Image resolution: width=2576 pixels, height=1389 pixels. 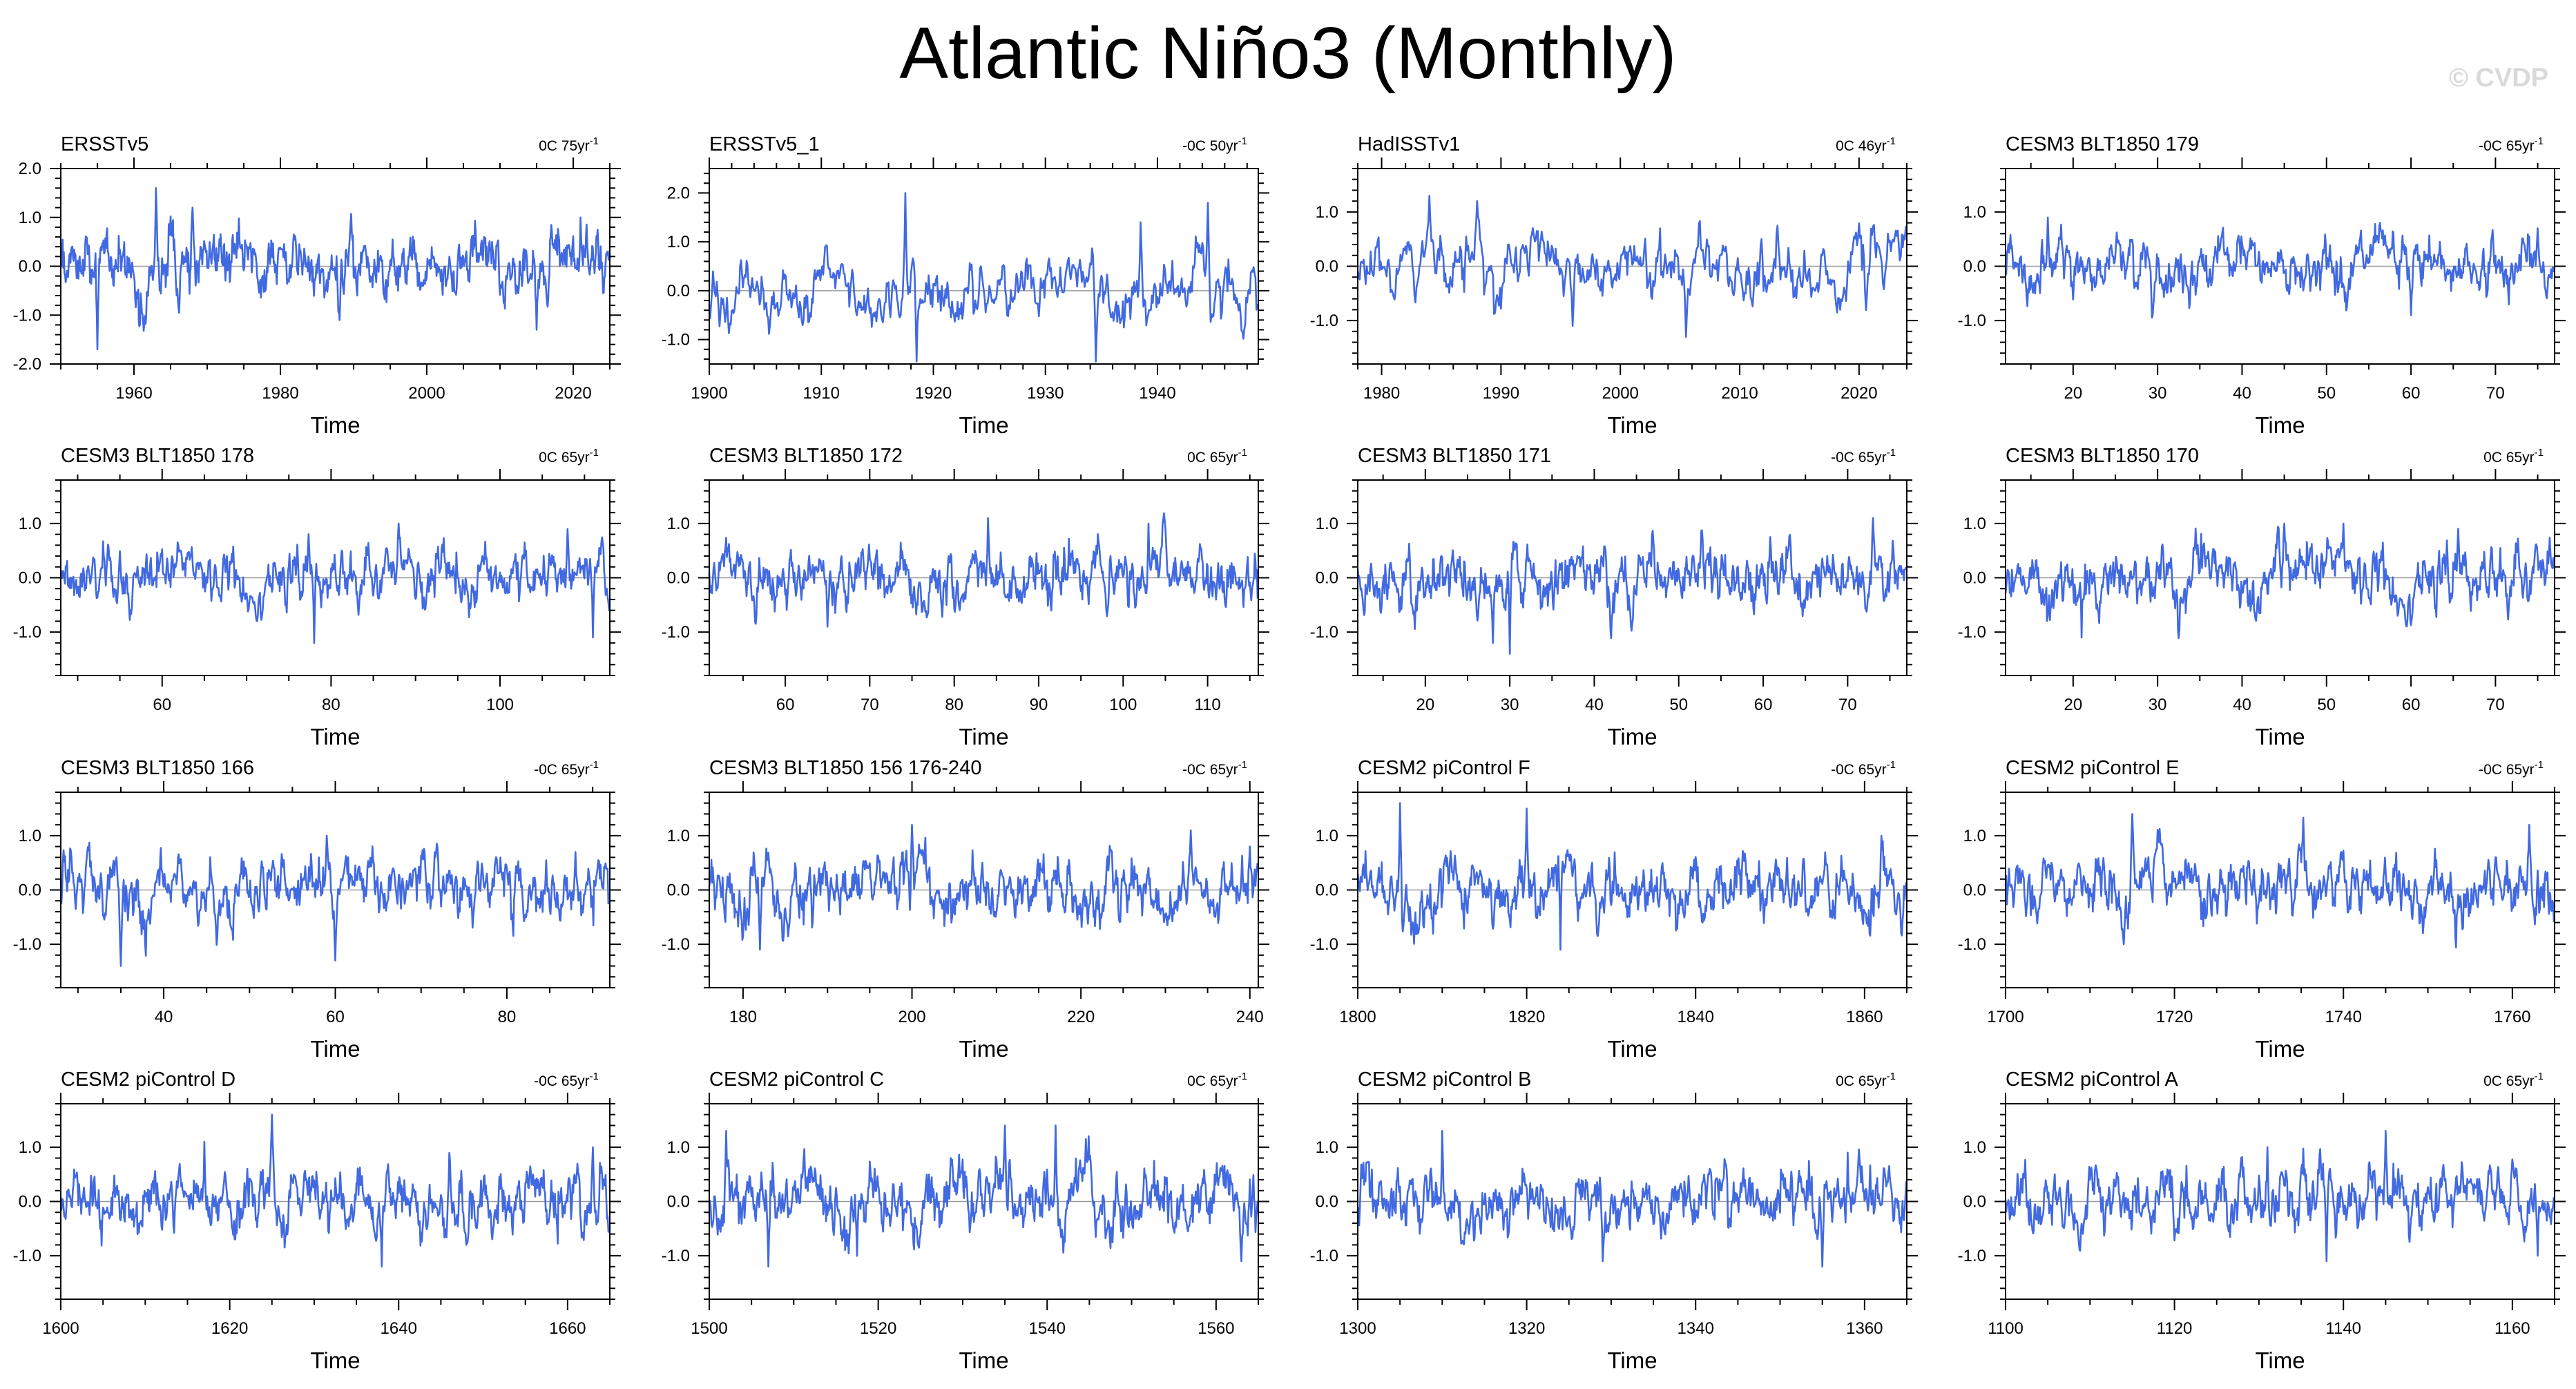 What do you see at coordinates (1047, 1328) in the screenshot?
I see `x-tick-label: 1540` at bounding box center [1047, 1328].